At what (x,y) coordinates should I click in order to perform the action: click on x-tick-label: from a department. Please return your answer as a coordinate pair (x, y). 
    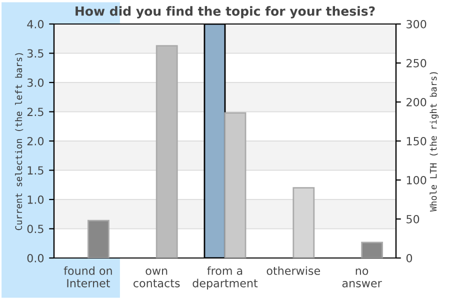
    Looking at the image, I should click on (225, 278).